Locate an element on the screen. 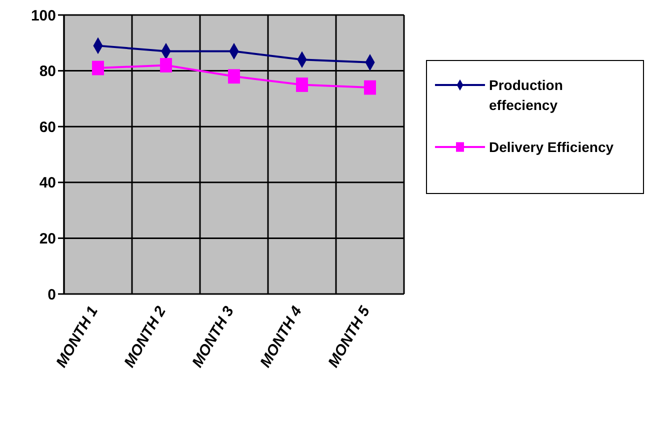 This screenshot has width=666, height=442. legend-label: Production effeciency is located at coordinates (526, 95).